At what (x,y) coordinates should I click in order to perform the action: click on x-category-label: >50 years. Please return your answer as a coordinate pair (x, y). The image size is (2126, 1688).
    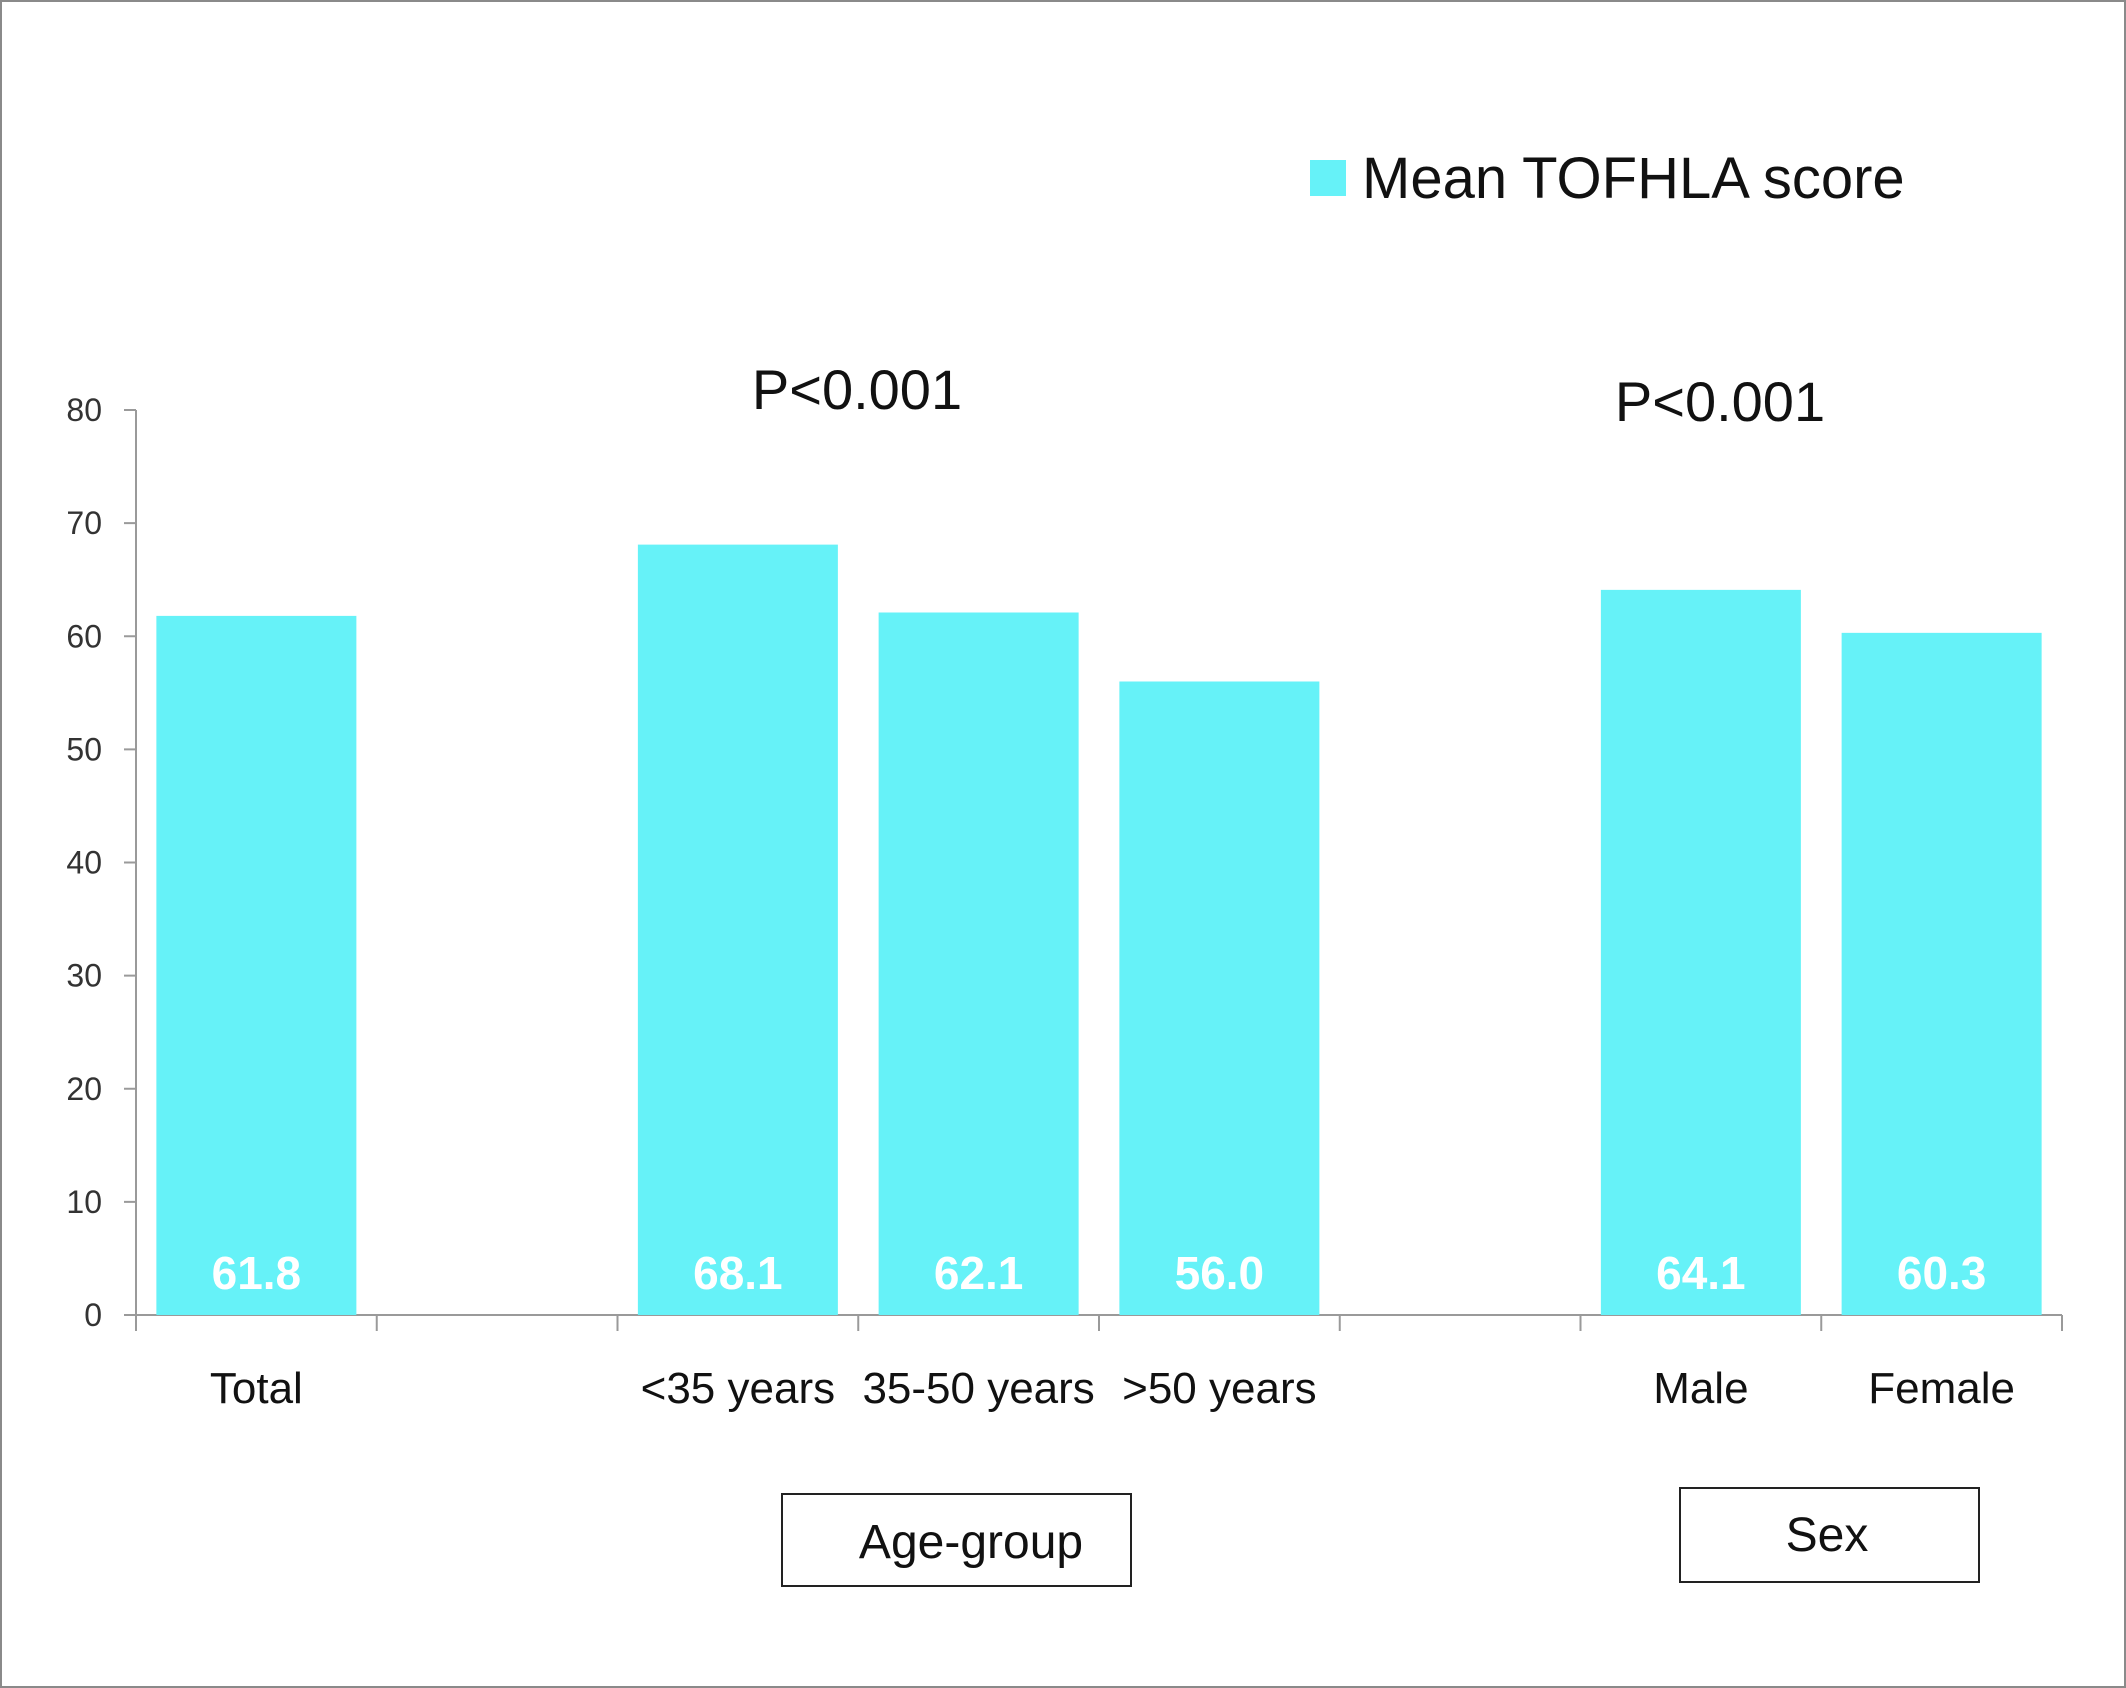
    Looking at the image, I should click on (1219, 1388).